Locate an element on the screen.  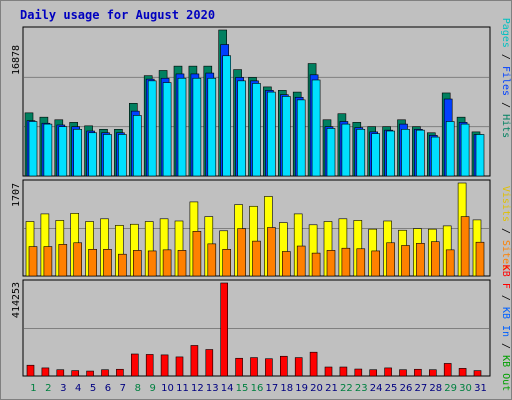
middle-max-label: 1707 is located at coordinates (16, 195).